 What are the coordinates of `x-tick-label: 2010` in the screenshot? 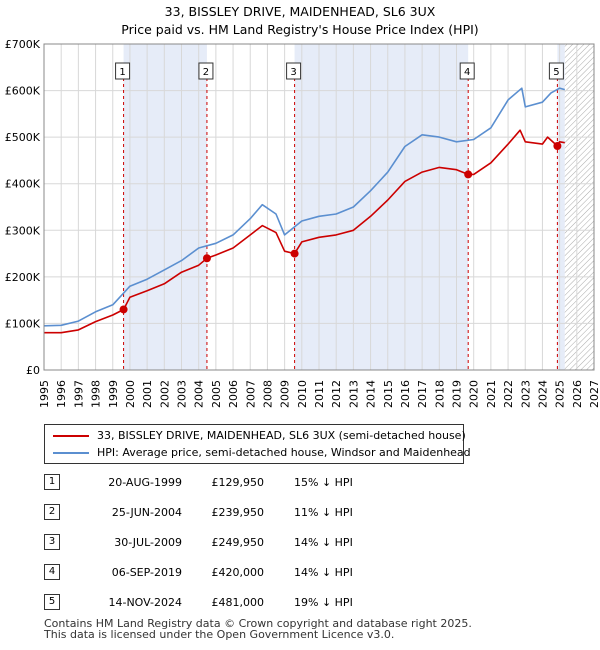 It's located at (302, 394).